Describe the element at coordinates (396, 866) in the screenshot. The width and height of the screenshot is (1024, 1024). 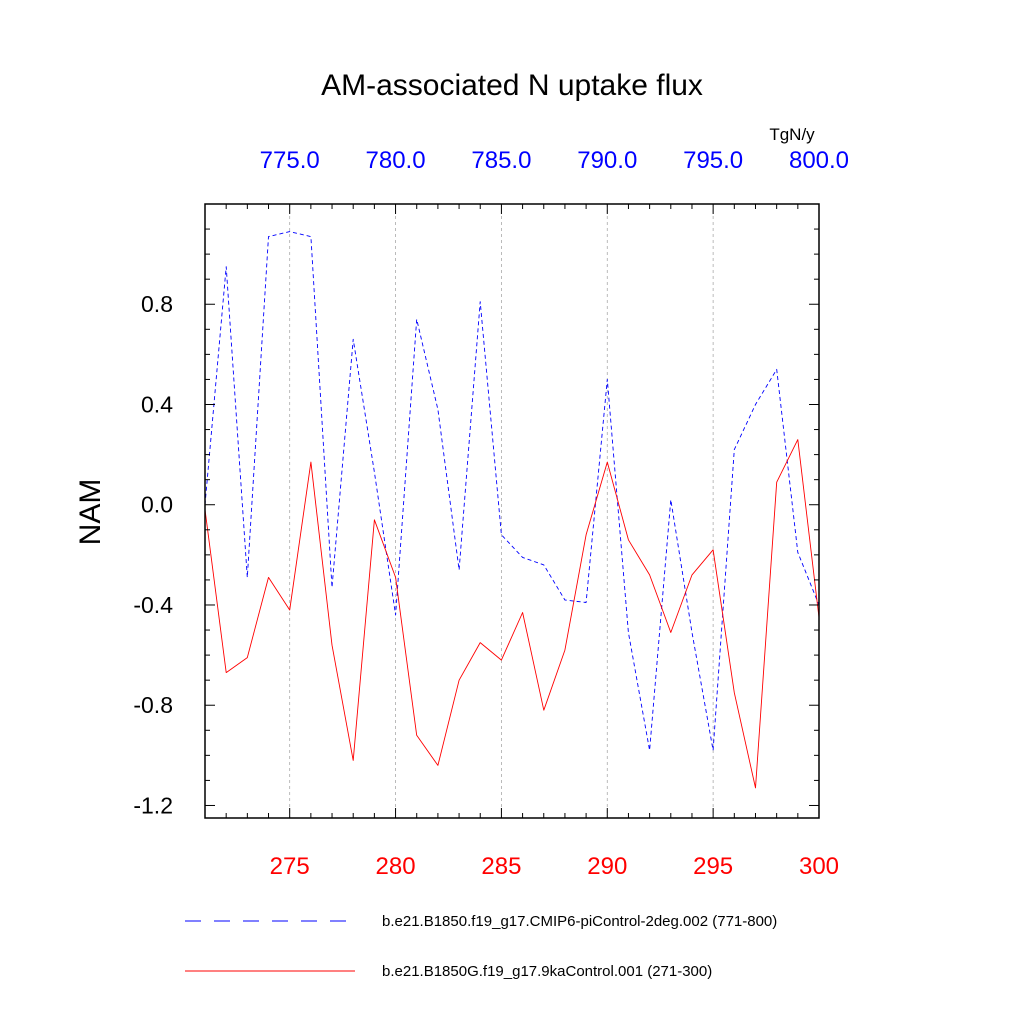
I see `x-bottom-tick-label: 280` at that location.